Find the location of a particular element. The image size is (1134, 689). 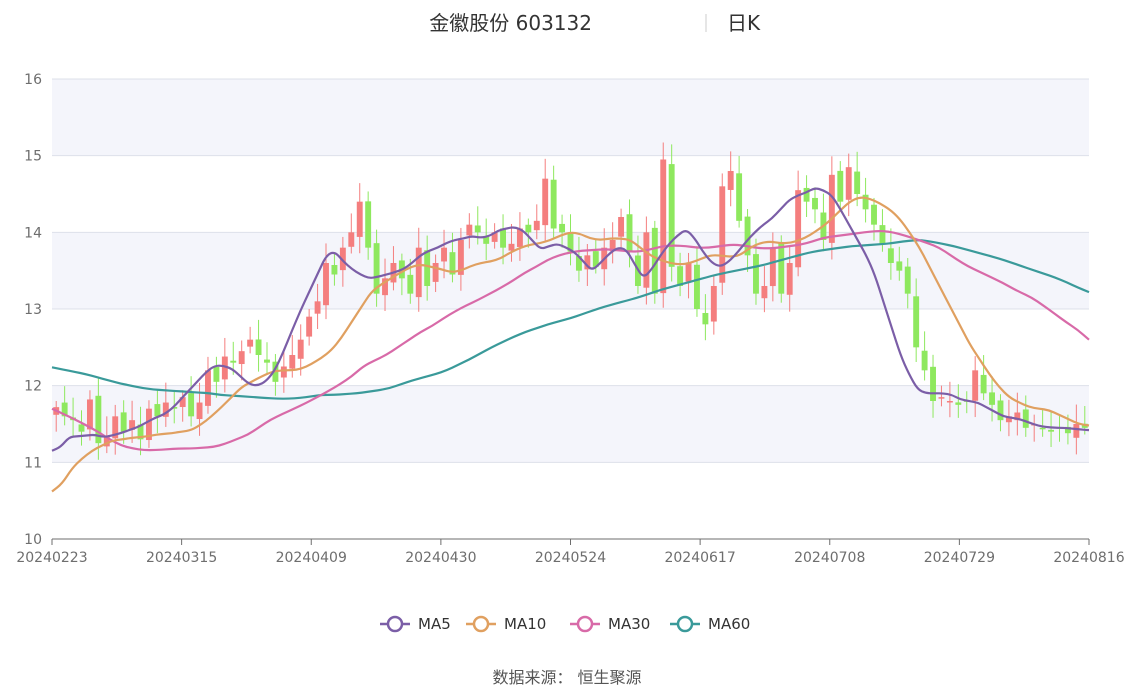

x-tick-label: 20240223 is located at coordinates (51, 558).